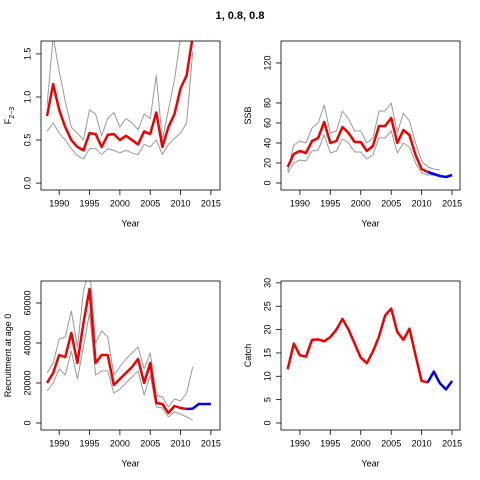 The image size is (480, 480). I want to click on y-axis-label-text: Catch, so click(248, 356).